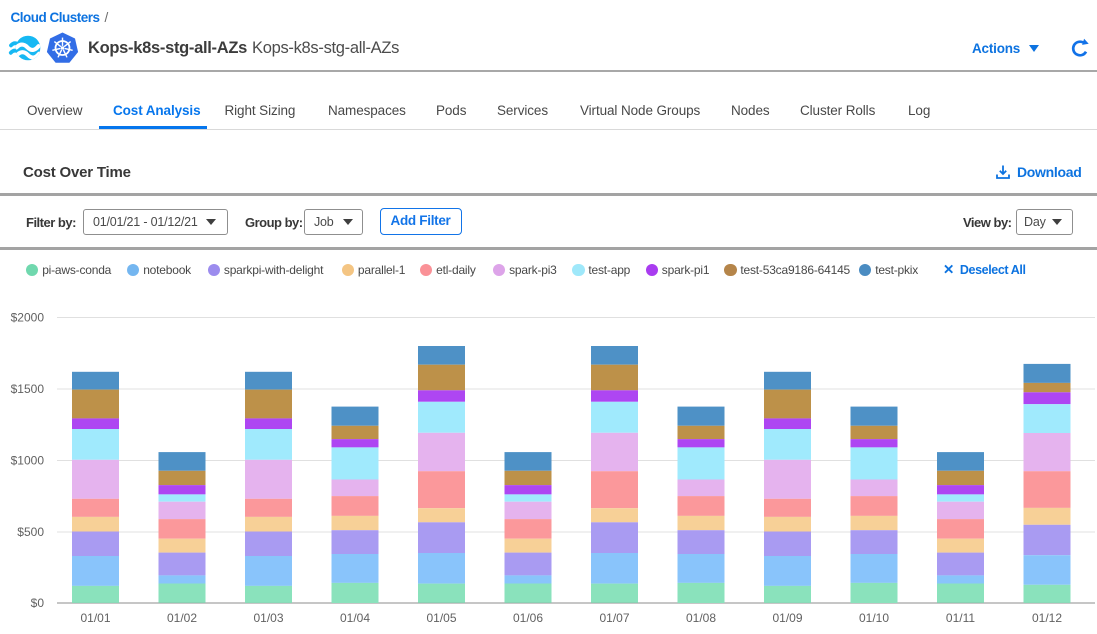  What do you see at coordinates (30, 532) in the screenshot?
I see `svg-text: $500` at bounding box center [30, 532].